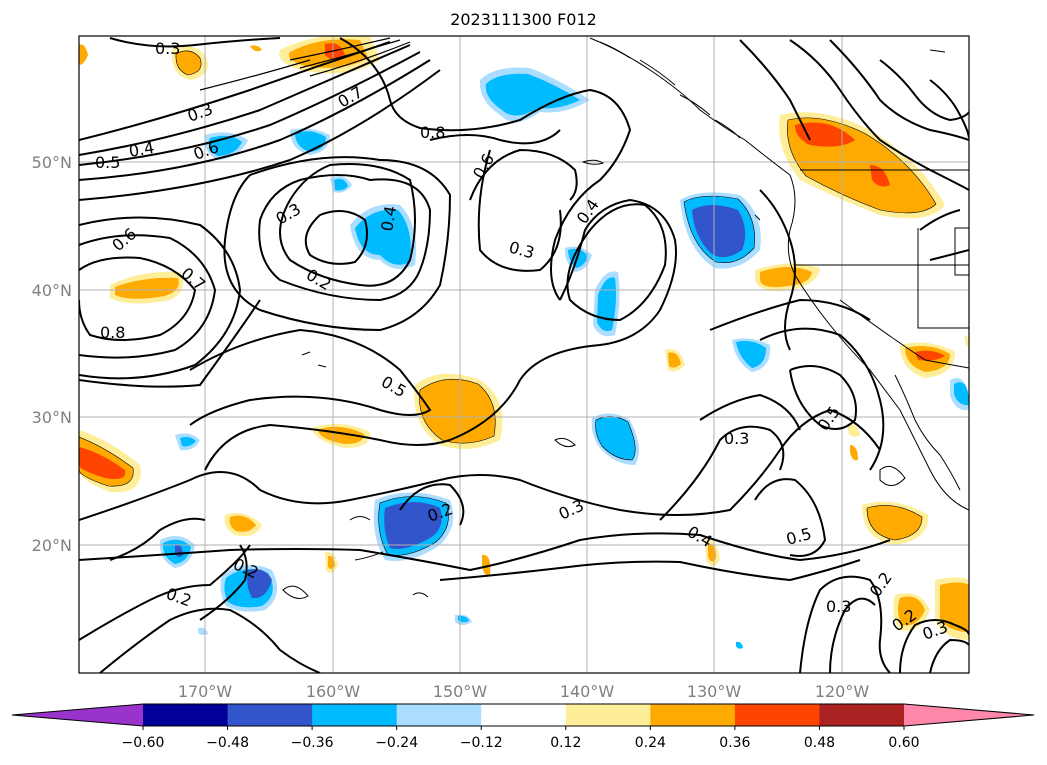 Image resolution: width=1047 pixels, height=765 pixels. What do you see at coordinates (52, 545) in the screenshot?
I see `lat-label: 20°N` at bounding box center [52, 545].